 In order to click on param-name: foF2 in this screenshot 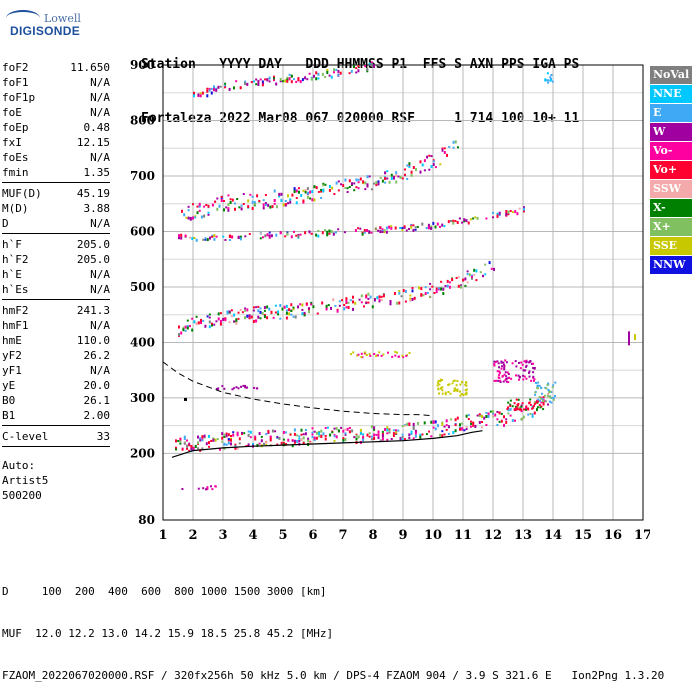, I will do `click(15, 67)`.